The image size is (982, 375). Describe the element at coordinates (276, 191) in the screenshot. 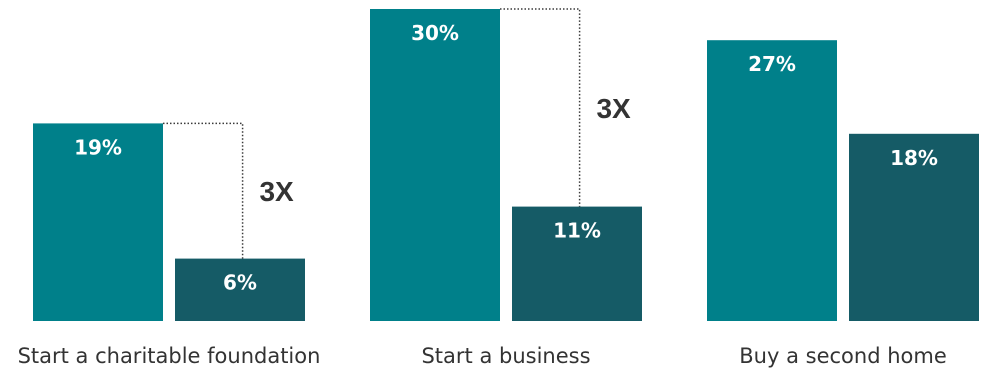

I see `multiplier-label-1: 3X` at that location.